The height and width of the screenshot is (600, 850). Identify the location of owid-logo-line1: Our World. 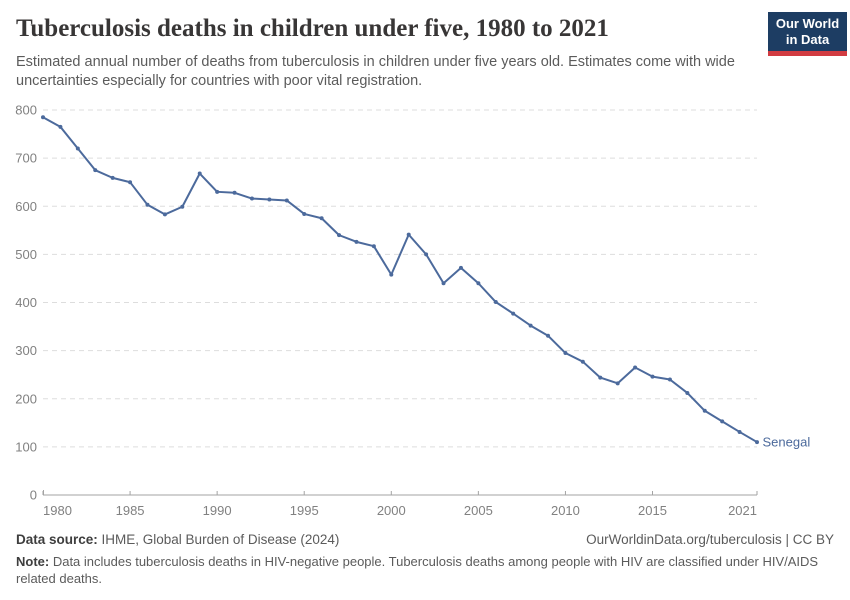
(807, 23).